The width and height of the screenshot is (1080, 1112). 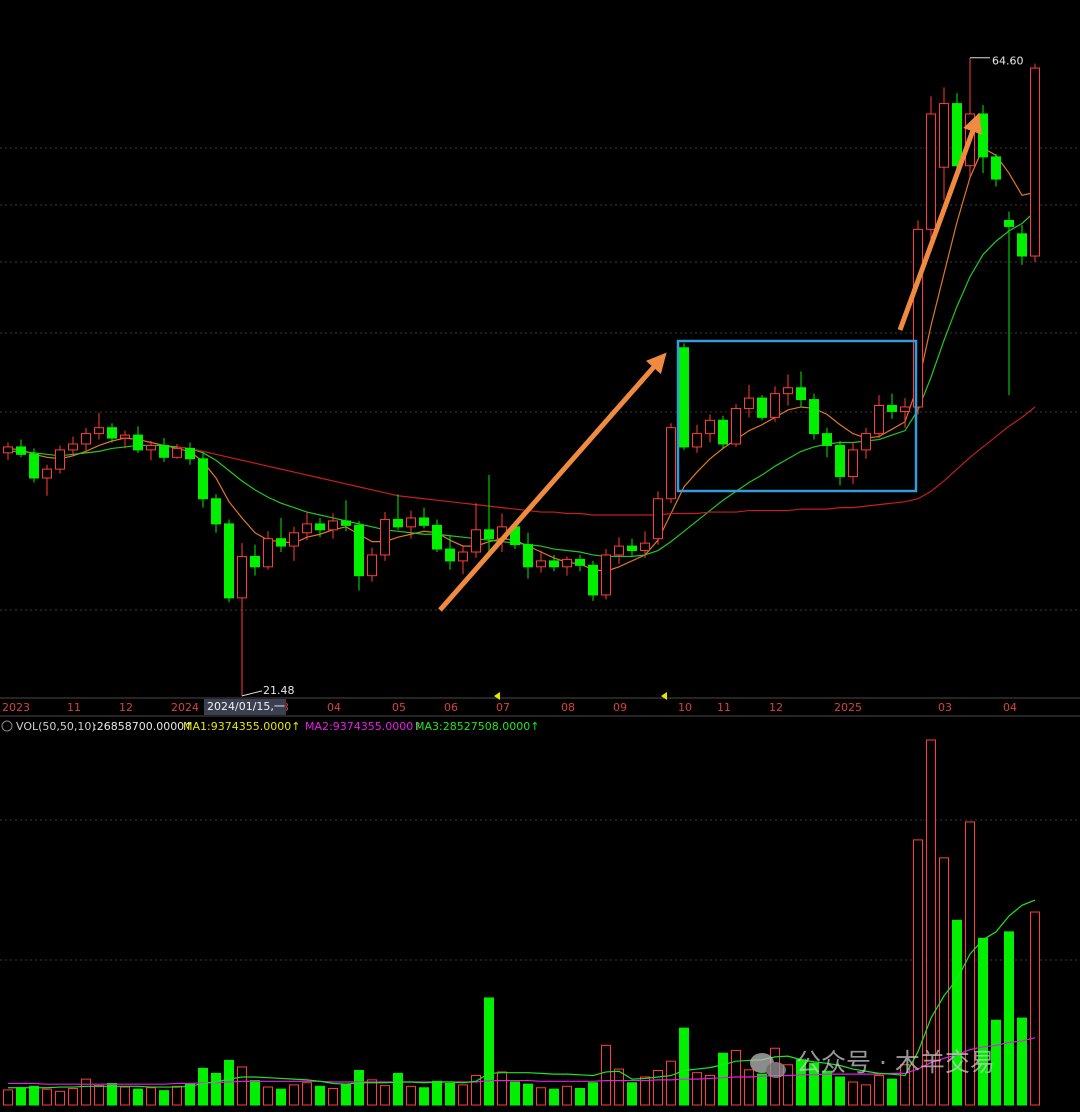 I want to click on tooltip-box, so click(x=245, y=707).